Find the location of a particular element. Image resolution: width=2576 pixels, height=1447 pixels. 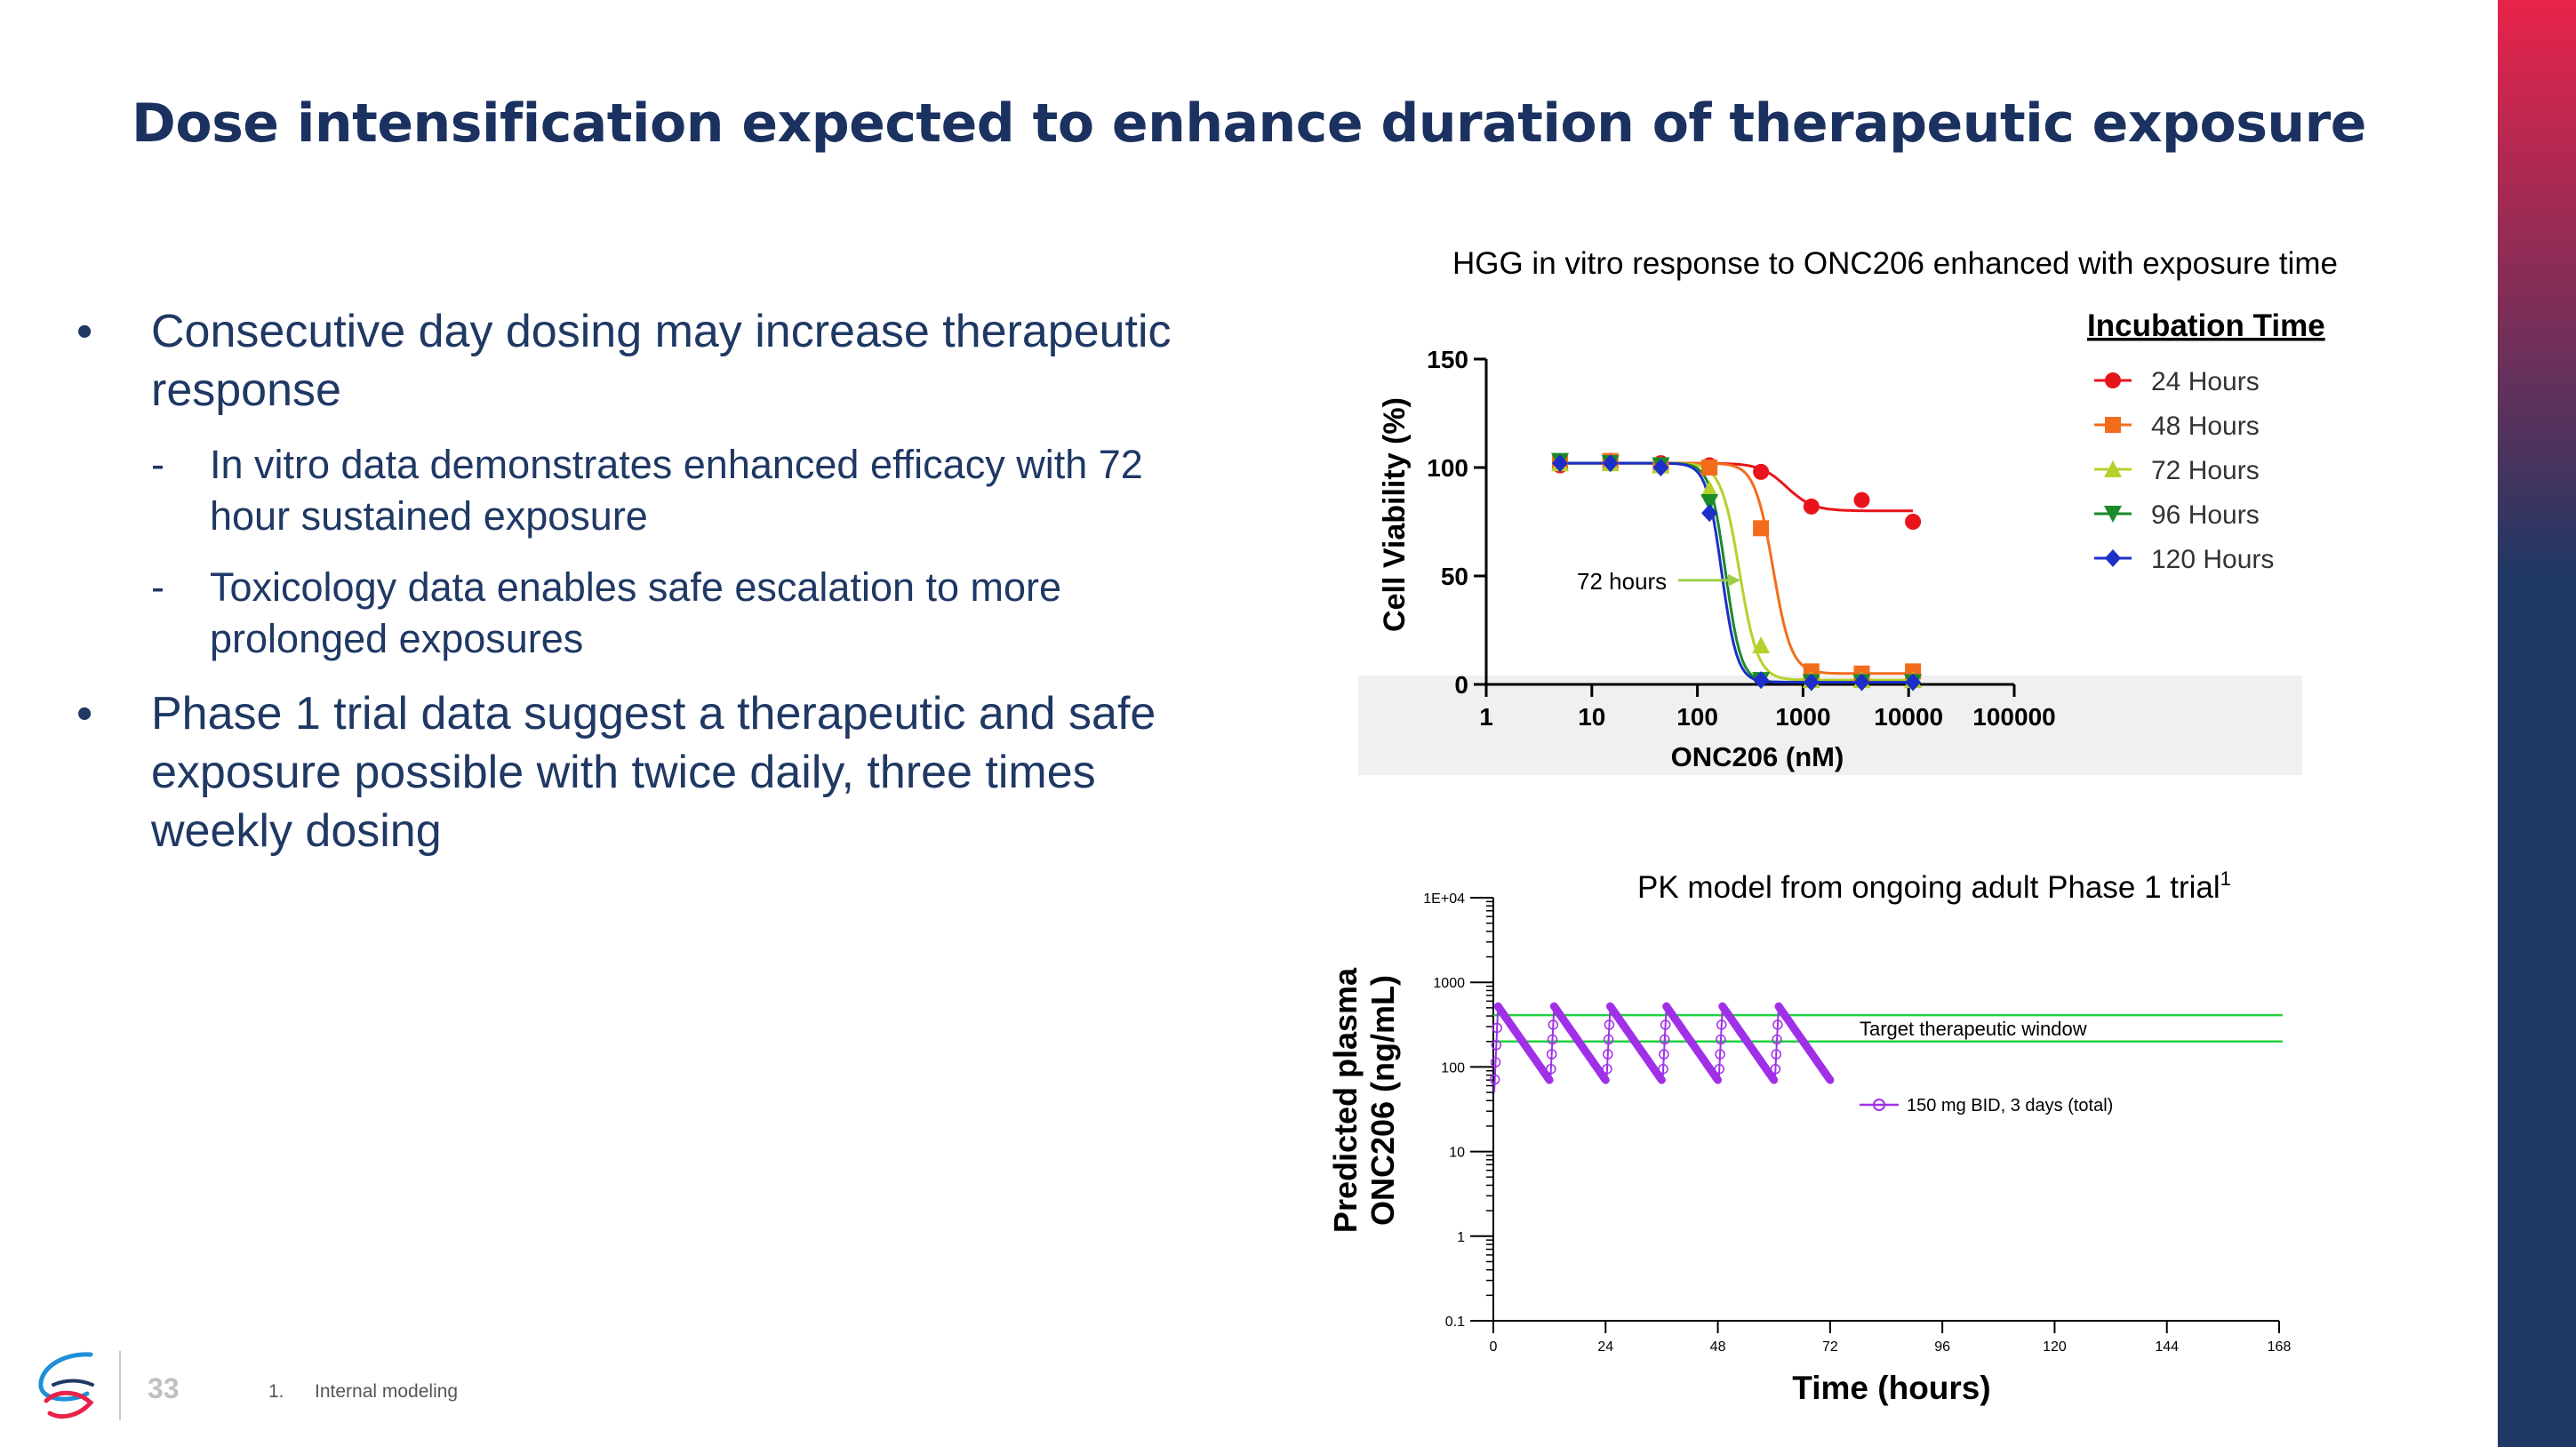

chart1-annotation-arrowhead is located at coordinates (1734, 580).